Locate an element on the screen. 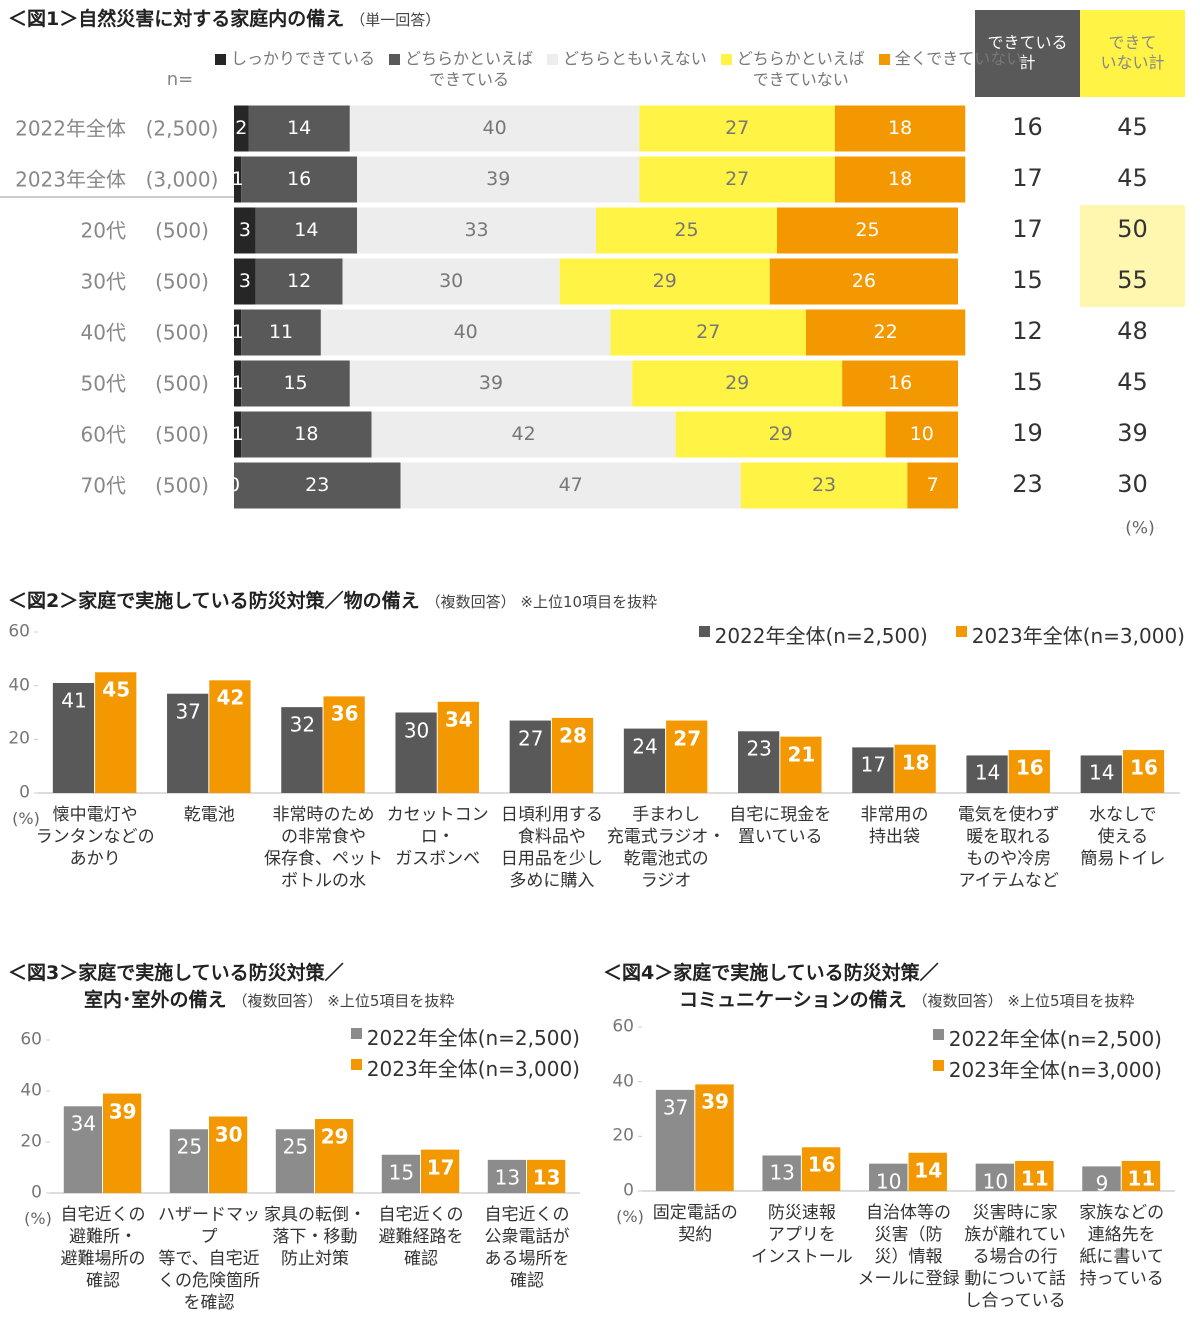 This screenshot has height=1325, width=1200. y-tick-label: 0 is located at coordinates (628, 1190).